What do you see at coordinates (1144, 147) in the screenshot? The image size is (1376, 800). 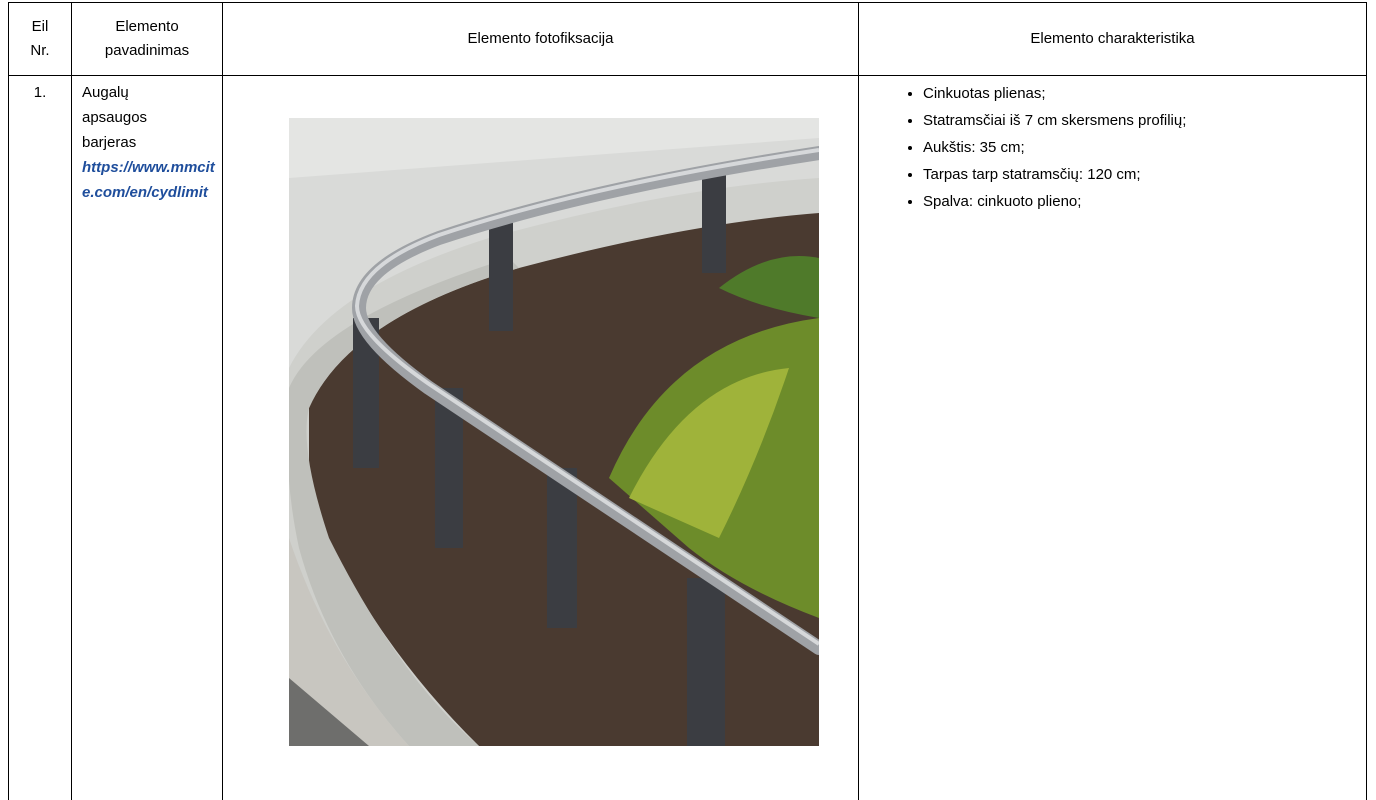 I see `characteristic: Aukštis: 35 cm;` at bounding box center [1144, 147].